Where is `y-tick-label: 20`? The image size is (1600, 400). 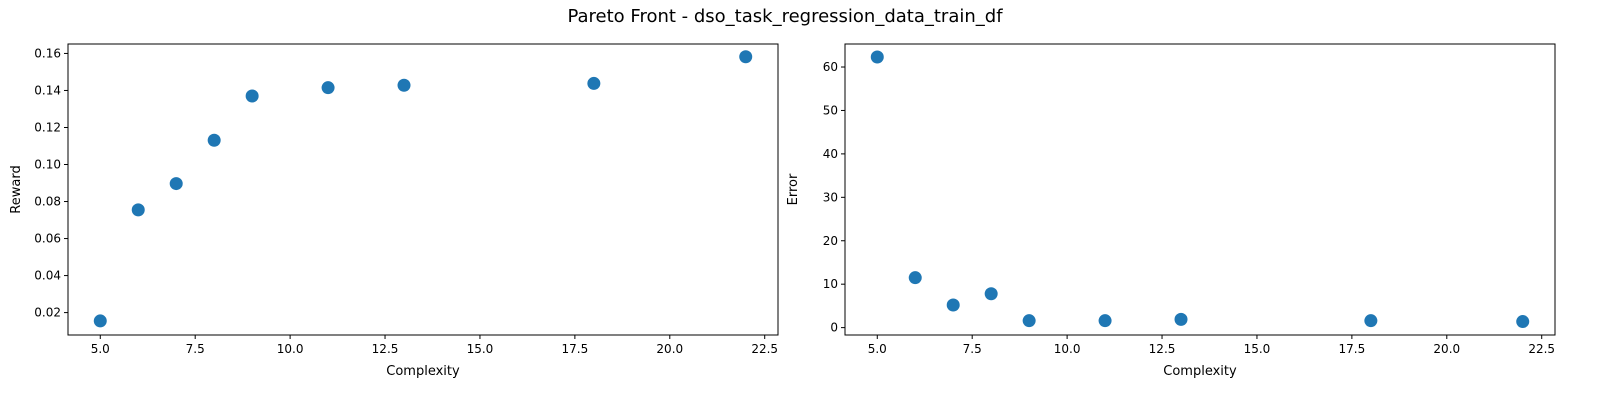
y-tick-label: 20 is located at coordinates (830, 241).